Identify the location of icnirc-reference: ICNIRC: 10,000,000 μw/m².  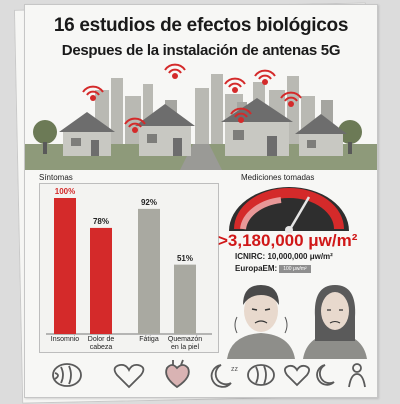
(284, 256).